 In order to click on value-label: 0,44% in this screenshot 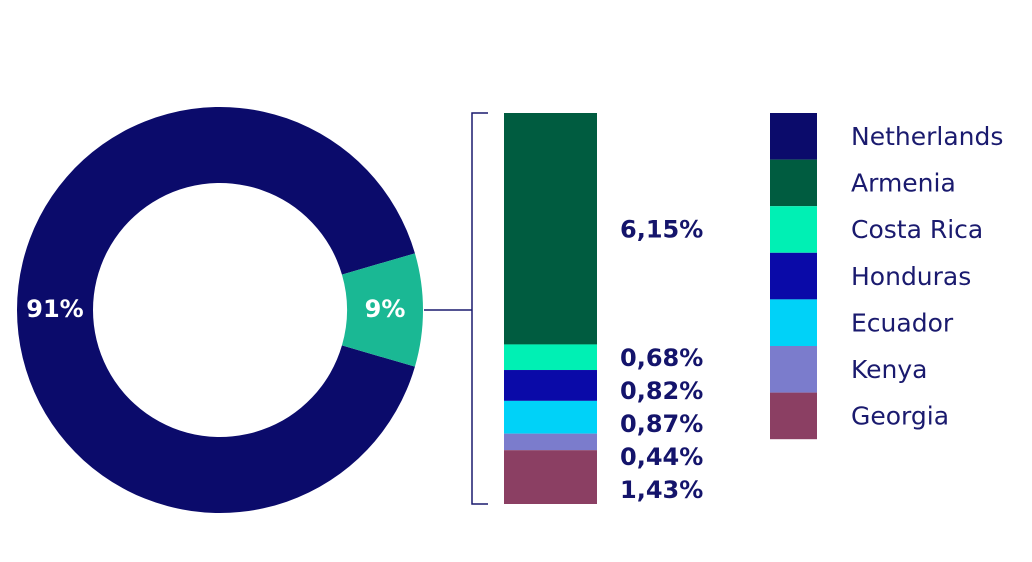, I will do `click(661, 457)`.